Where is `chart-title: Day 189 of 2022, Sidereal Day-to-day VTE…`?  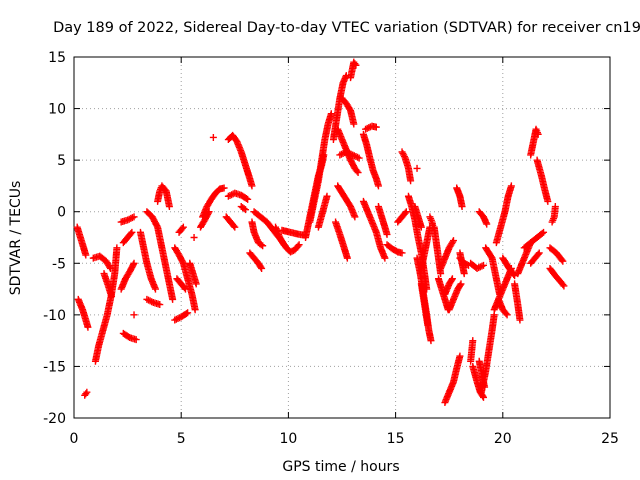
chart-title: Day 189 of 2022, Sidereal Day-to-day VTE… is located at coordinates (346, 28).